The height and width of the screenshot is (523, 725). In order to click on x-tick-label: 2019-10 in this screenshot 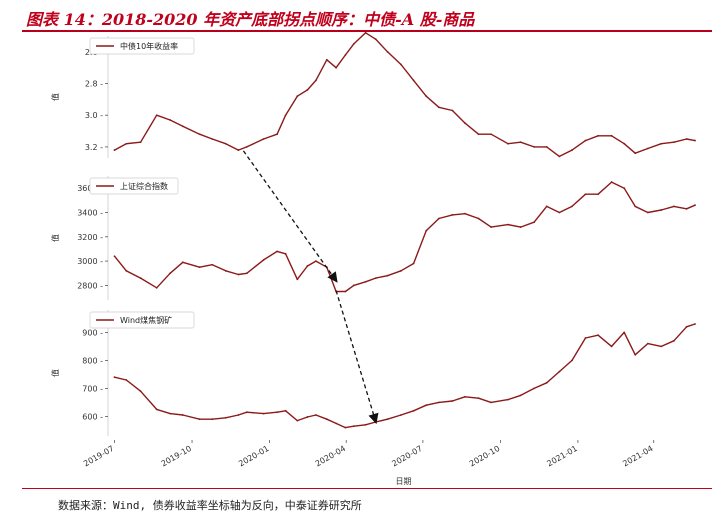, I will do `click(176, 456)`.